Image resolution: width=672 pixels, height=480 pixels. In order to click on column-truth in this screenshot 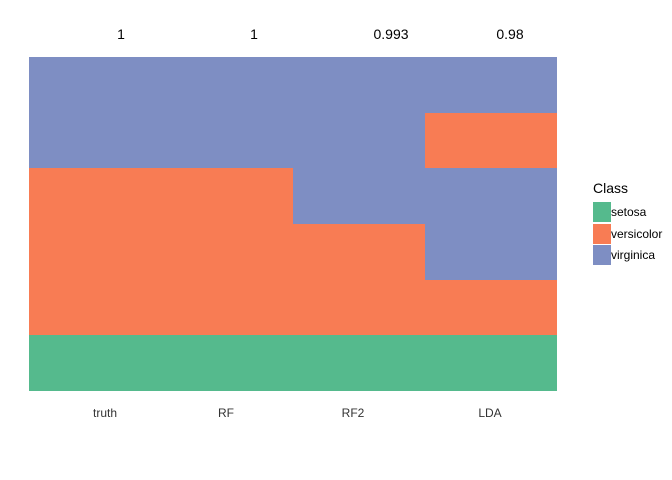, I will do `click(95, 224)`.